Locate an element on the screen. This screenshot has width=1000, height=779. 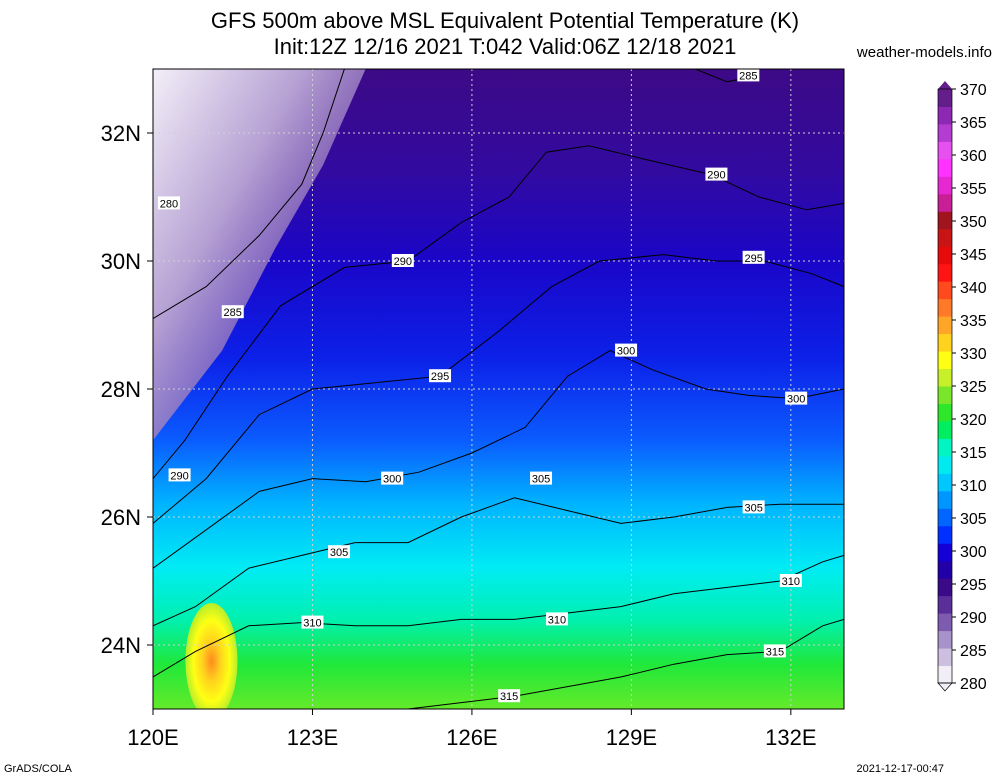
colorbar-label: 360 is located at coordinates (973, 156).